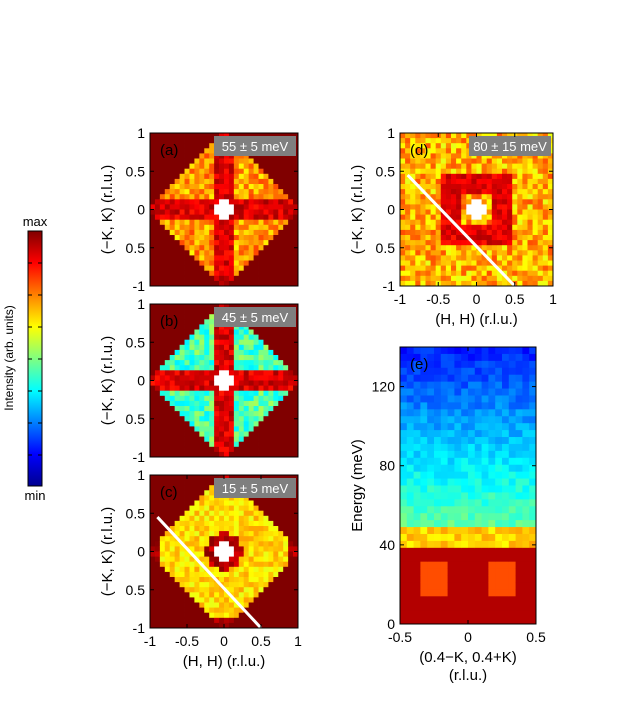 Image resolution: width=628 pixels, height=702 pixels. I want to click on x-tick-label: -1, so click(150, 641).